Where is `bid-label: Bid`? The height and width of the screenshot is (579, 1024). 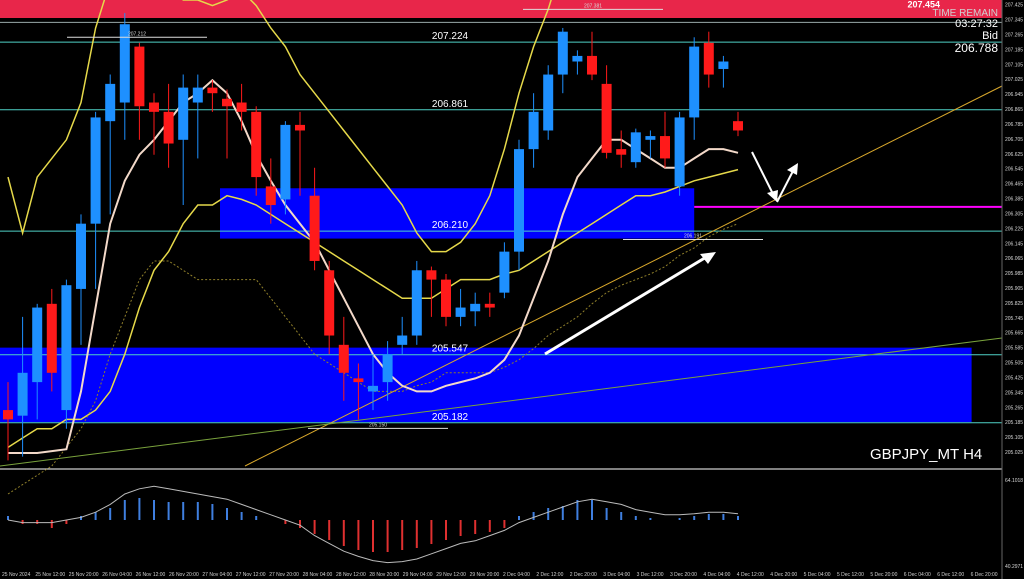 bid-label: Bid is located at coordinates (990, 36).